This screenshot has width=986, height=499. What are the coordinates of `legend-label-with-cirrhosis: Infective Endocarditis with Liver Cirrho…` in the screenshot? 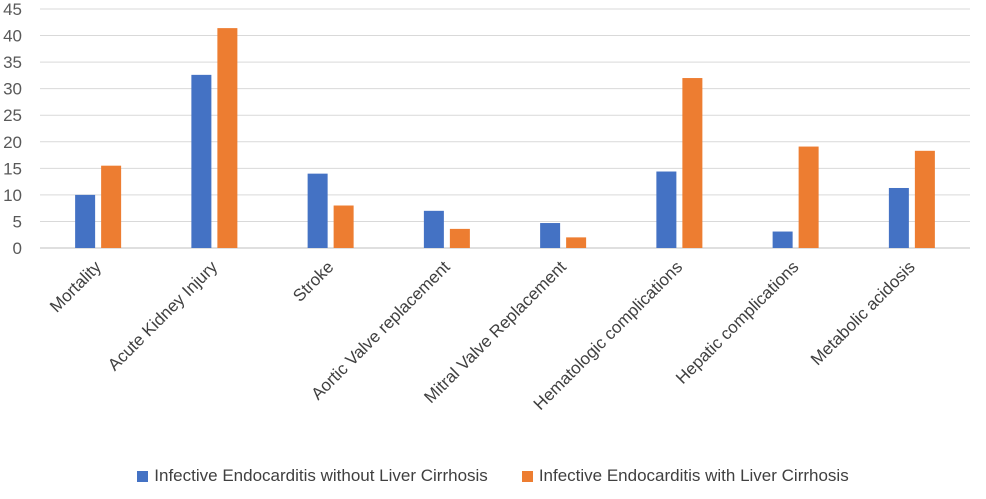 It's located at (693, 475).